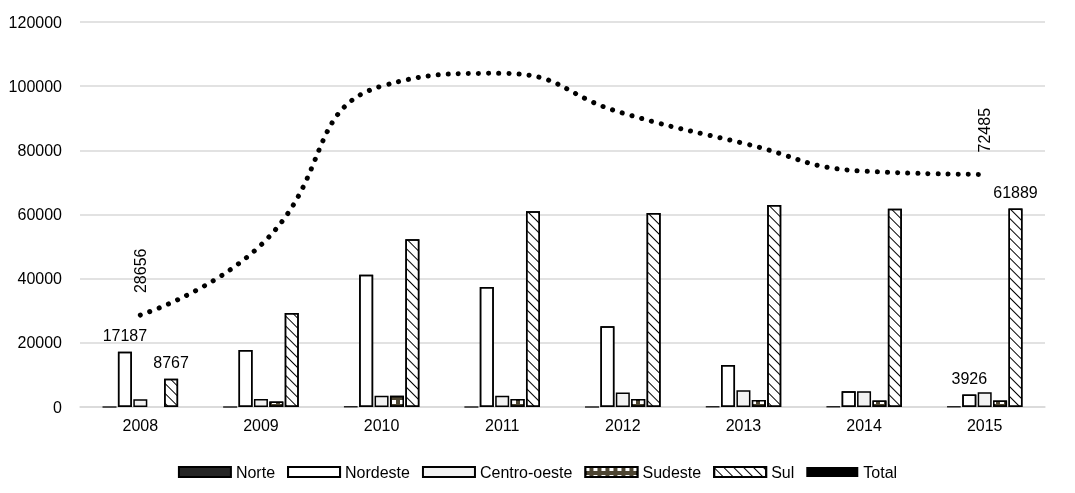 Image resolution: width=1075 pixels, height=493 pixels. I want to click on x-tick-label: 2010, so click(381, 425).